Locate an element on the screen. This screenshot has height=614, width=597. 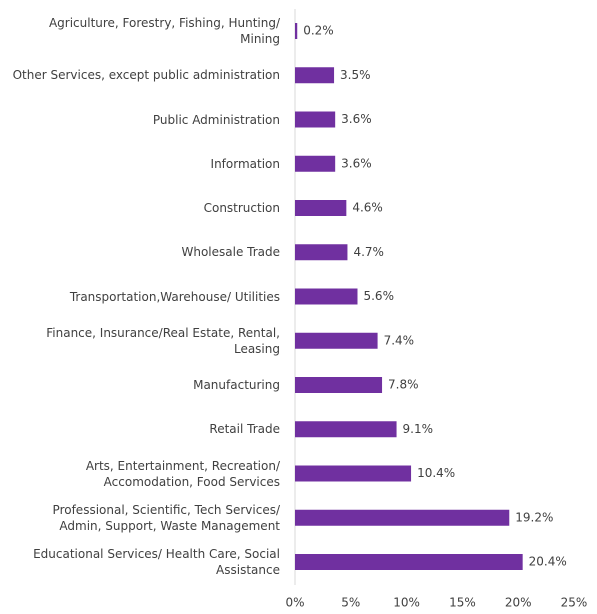
value-label: 10.4% is located at coordinates (436, 473).